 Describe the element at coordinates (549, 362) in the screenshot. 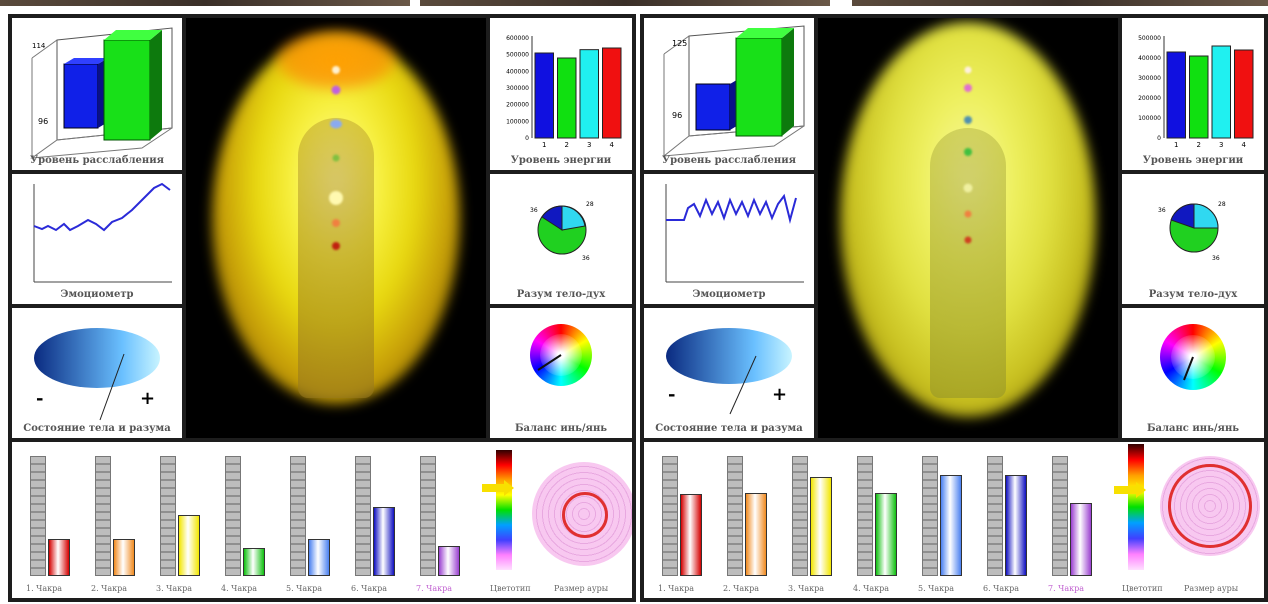

I see `balance-needle` at that location.